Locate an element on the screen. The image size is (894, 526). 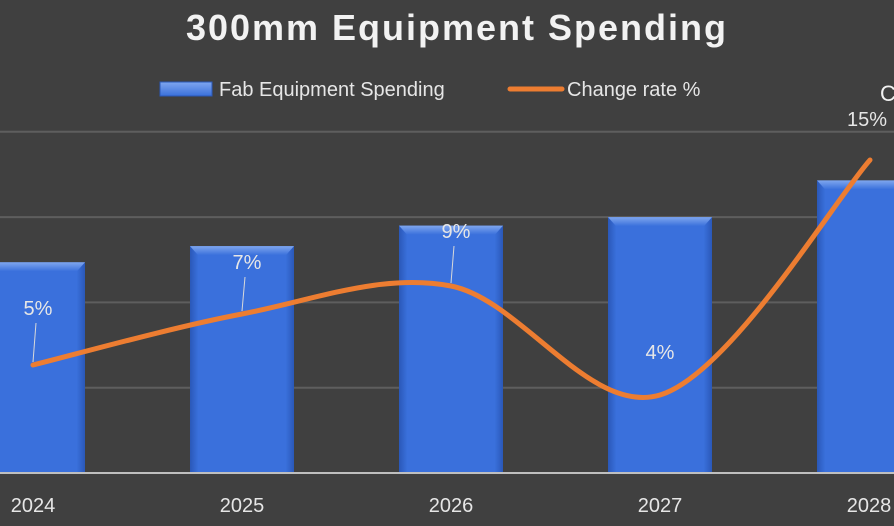
legend-bar-label: Fab Equipment Spending is located at coordinates (332, 90).